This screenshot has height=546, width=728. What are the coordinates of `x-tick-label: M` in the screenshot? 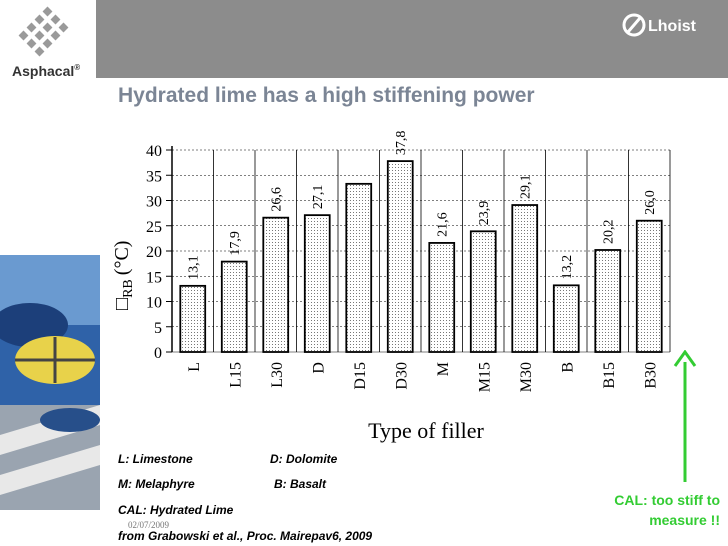 It's located at (443, 369).